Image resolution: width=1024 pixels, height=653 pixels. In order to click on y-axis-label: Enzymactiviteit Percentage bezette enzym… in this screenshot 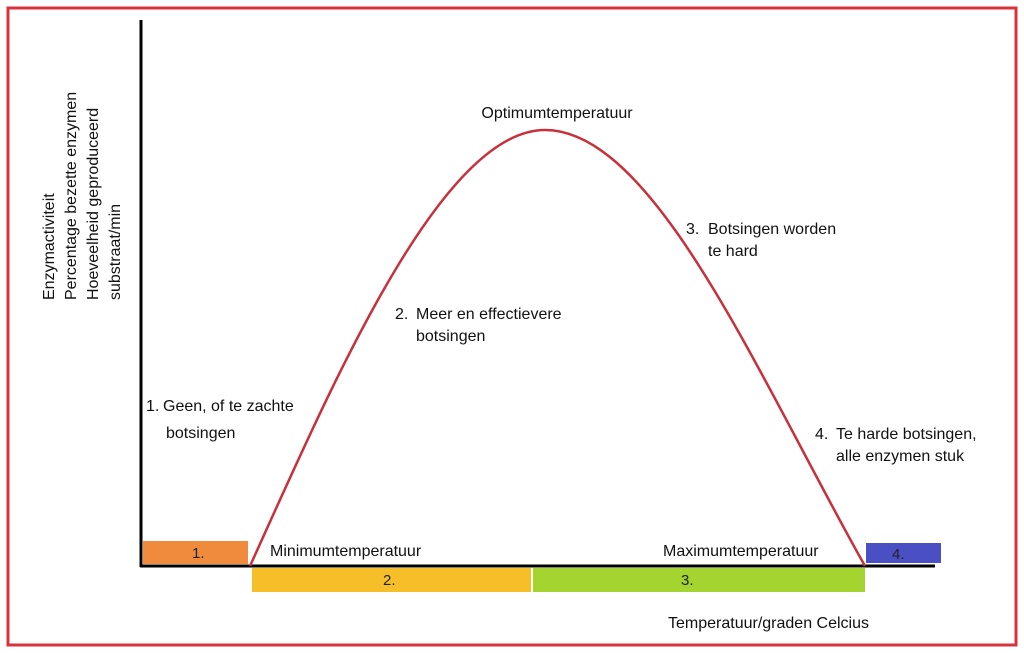, I will do `click(82, 196)`.